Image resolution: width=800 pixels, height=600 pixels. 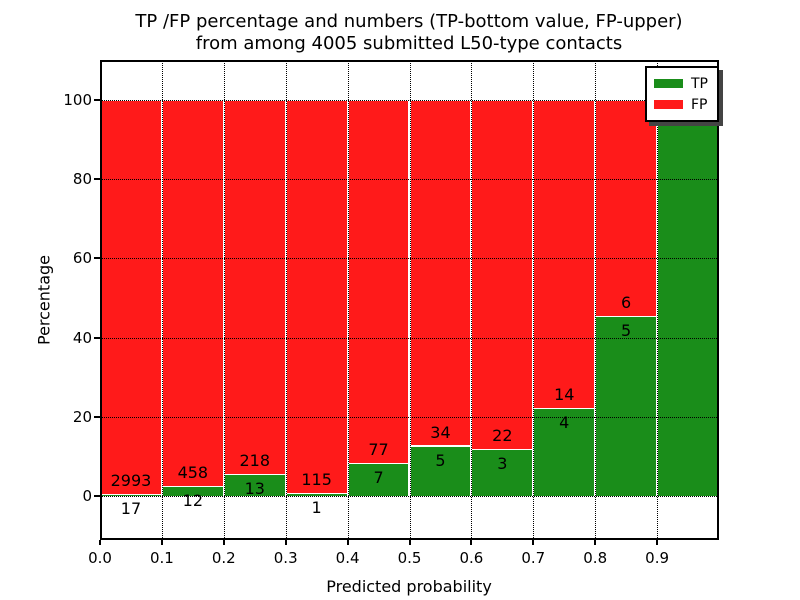 What do you see at coordinates (533, 558) in the screenshot?
I see `x-tick-label: 0.7` at bounding box center [533, 558].